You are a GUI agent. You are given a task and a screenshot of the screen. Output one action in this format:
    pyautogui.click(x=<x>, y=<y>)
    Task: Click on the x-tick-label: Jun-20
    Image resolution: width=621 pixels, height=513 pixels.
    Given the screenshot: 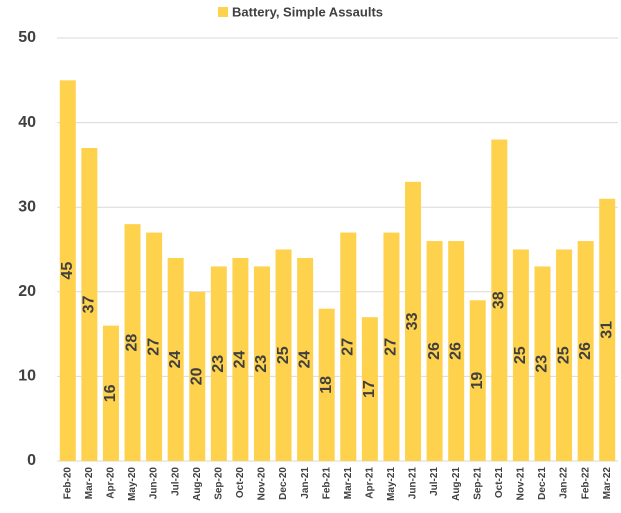 What is the action you would take?
    pyautogui.click(x=154, y=483)
    